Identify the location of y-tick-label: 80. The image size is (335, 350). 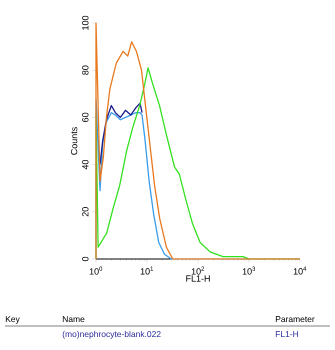
(85, 70).